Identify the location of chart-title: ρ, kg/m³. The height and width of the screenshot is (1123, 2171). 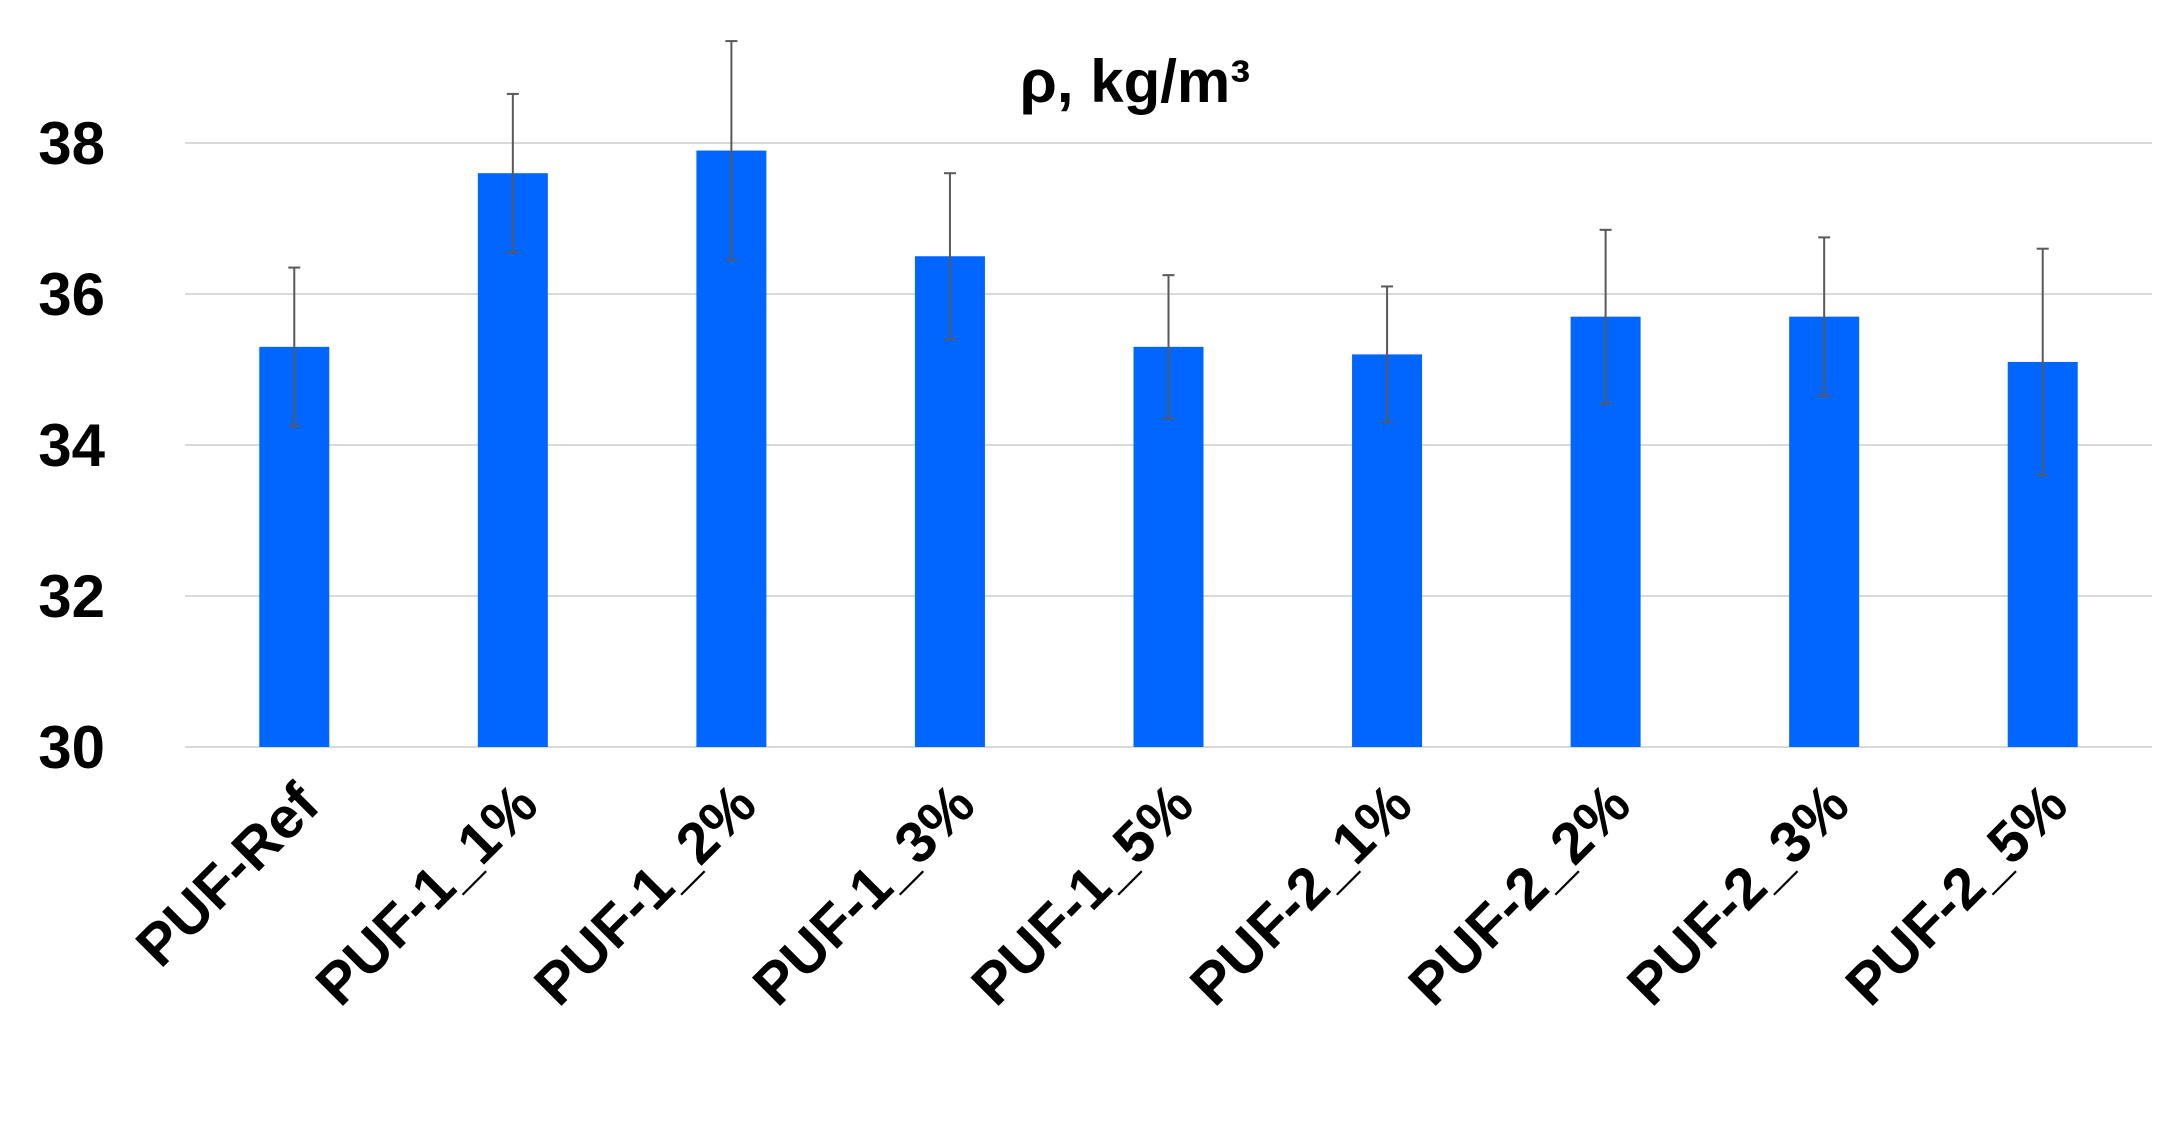
(1135, 81).